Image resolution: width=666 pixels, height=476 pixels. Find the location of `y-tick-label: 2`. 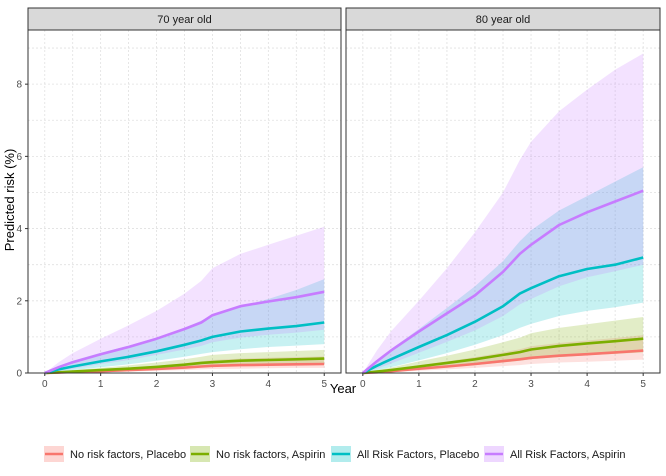

y-tick-label: 2 is located at coordinates (19, 301).